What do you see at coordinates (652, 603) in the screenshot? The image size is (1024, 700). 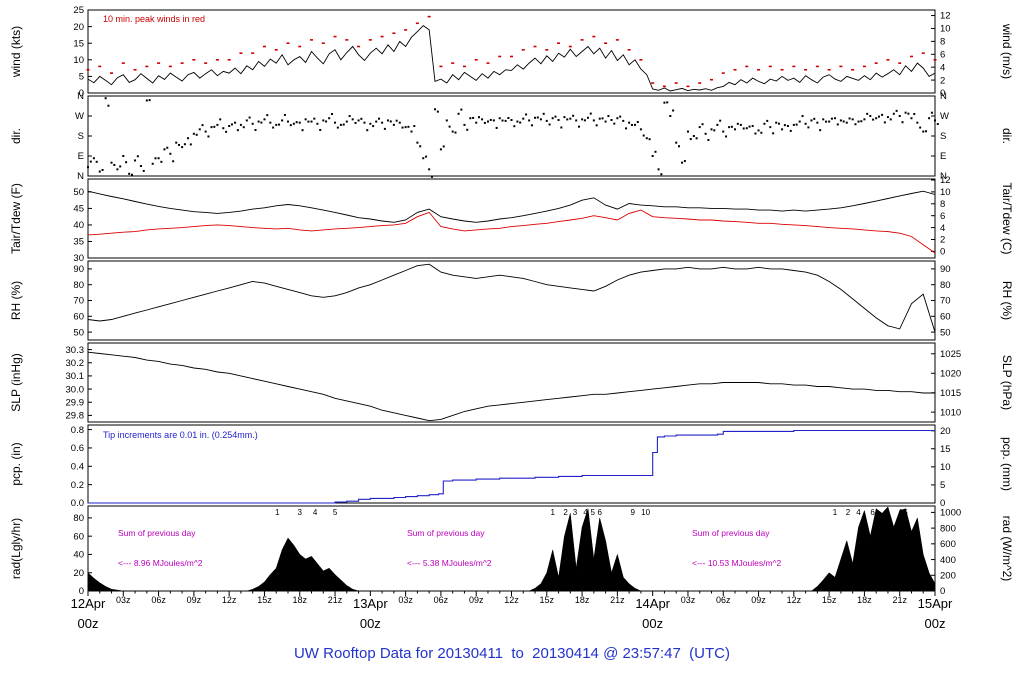 I see `day-label: 14Apr` at bounding box center [652, 603].